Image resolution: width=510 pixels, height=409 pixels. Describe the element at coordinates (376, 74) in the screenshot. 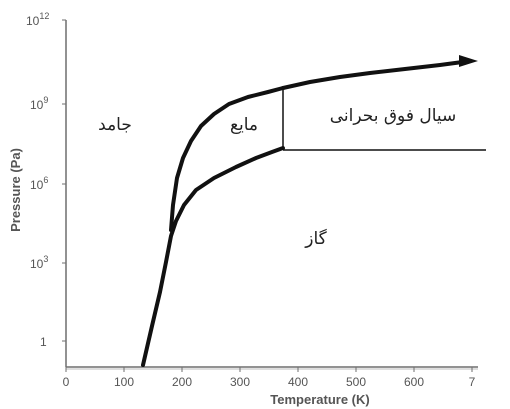

I see `solid-liquid-upper-curve` at that location.